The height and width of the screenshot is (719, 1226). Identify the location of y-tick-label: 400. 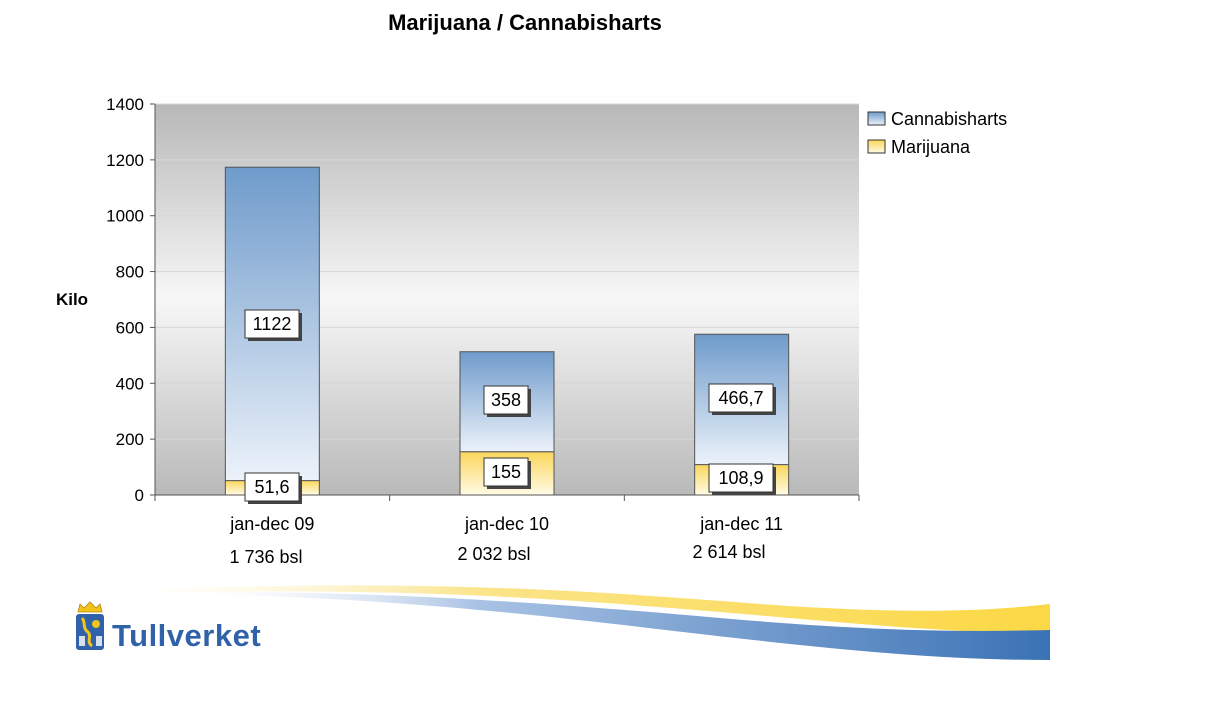
(130, 383).